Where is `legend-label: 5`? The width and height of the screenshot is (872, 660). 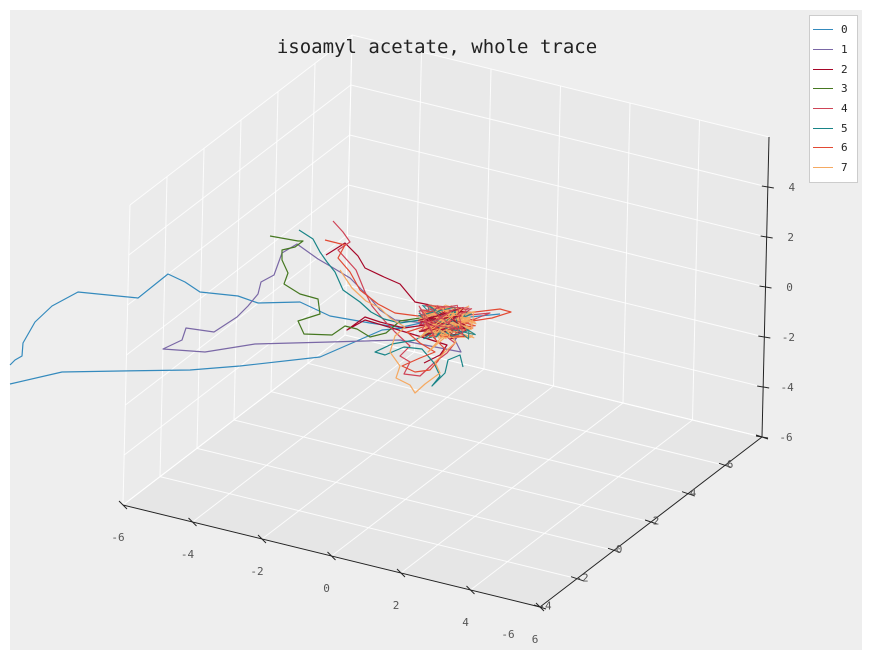
legend-label: 5 is located at coordinates (844, 128).